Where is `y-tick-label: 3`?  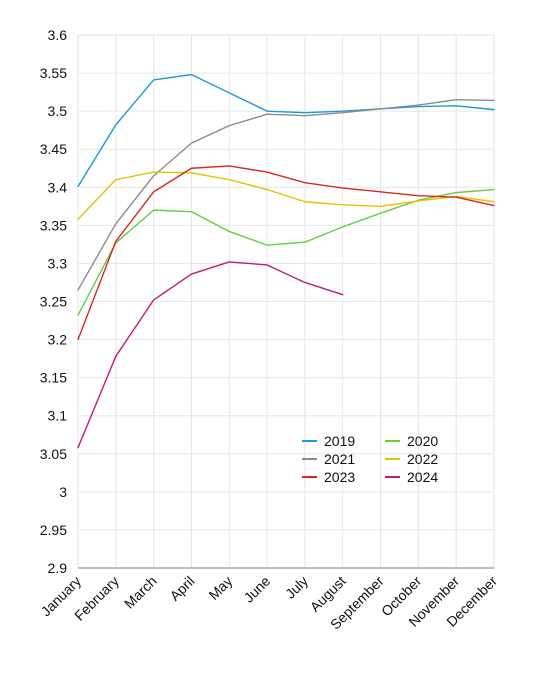 y-tick-label: 3 is located at coordinates (63, 492).